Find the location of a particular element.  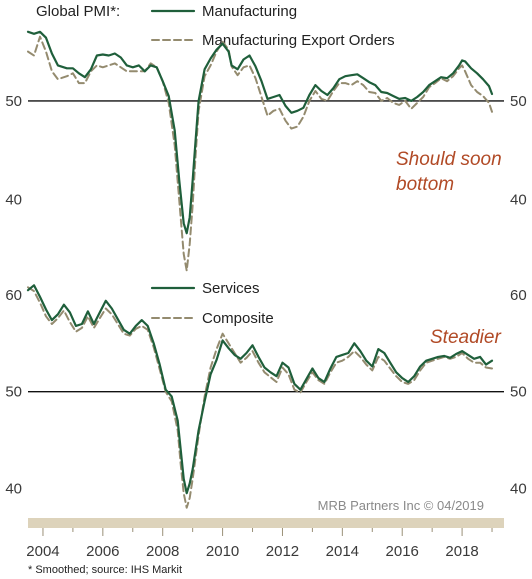

legend-label-manufacturing: Manufacturing is located at coordinates (249, 11).